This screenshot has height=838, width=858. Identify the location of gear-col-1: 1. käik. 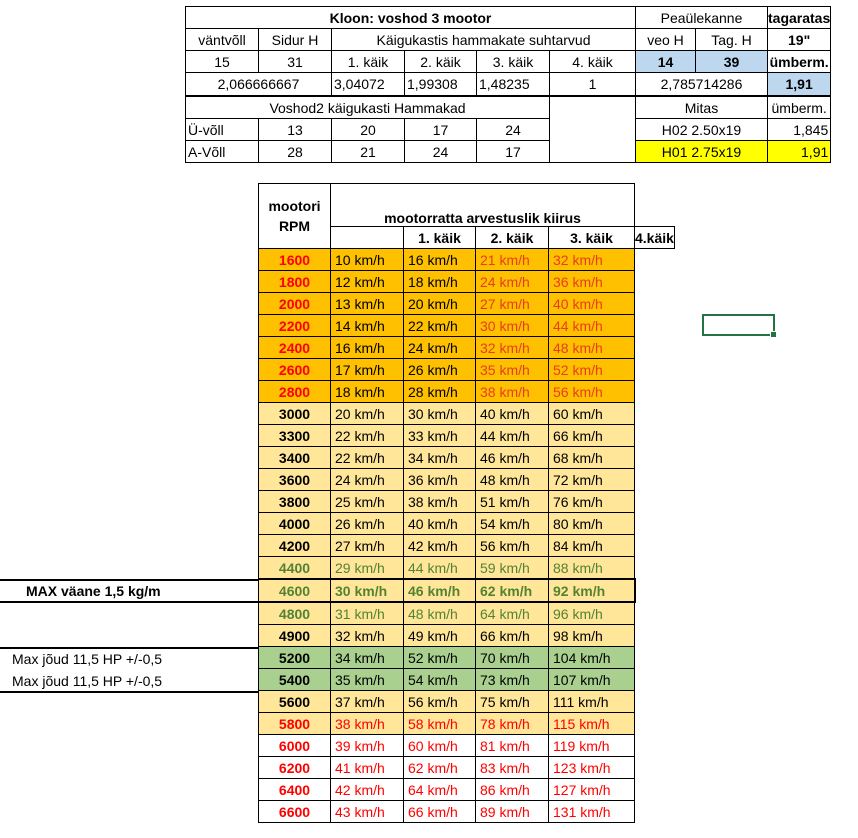
(439, 237).